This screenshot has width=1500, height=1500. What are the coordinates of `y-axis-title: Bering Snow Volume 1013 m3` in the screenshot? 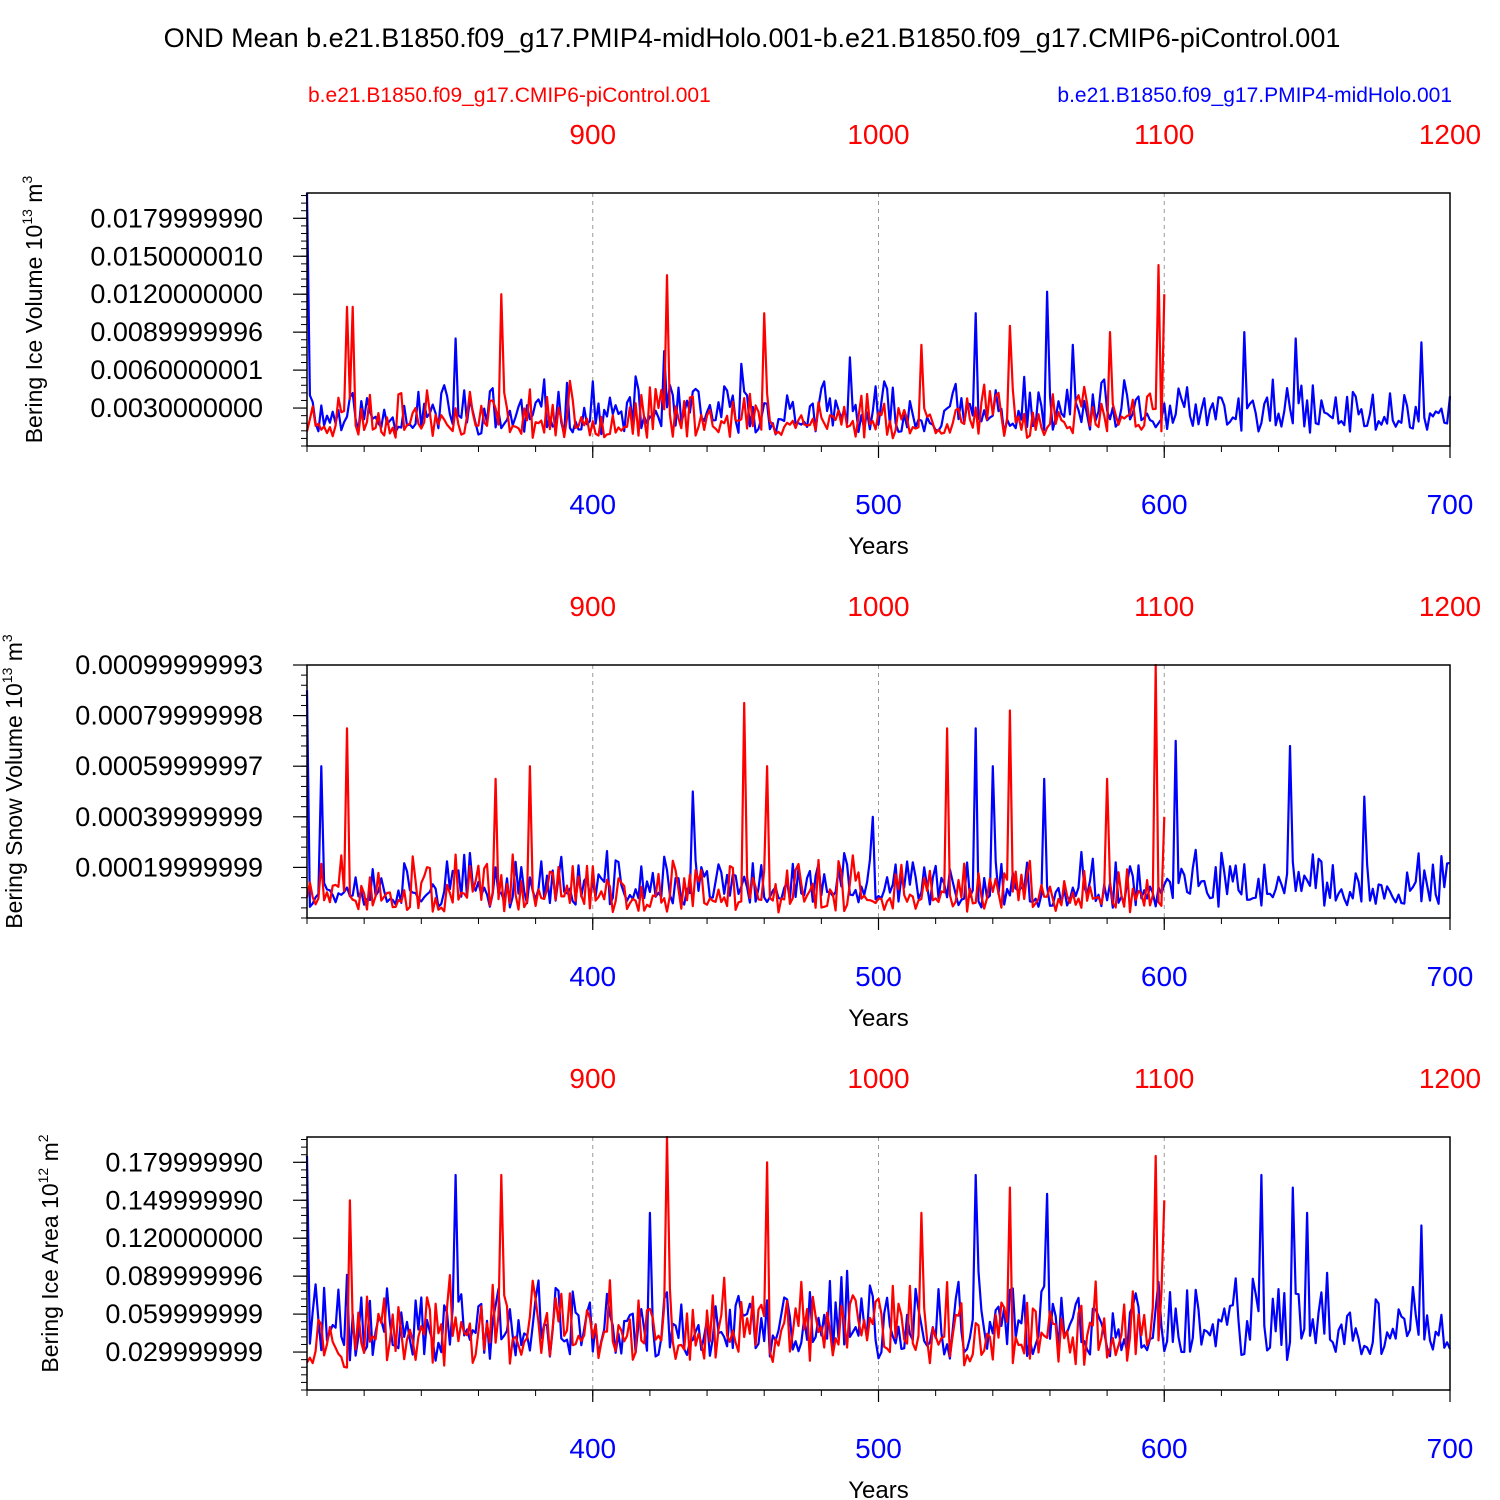 It's located at (13, 781).